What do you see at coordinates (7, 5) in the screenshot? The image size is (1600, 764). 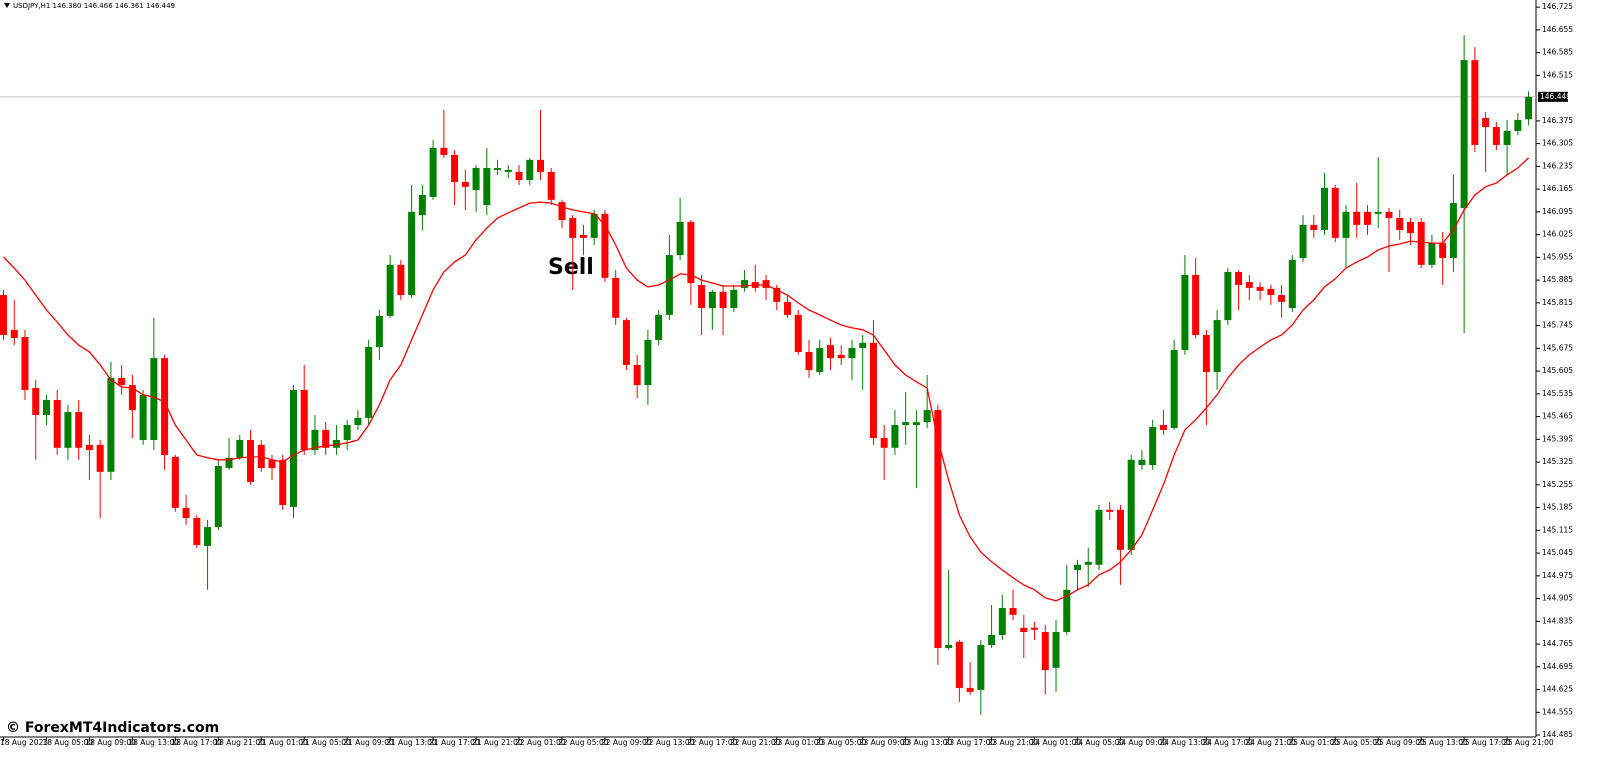 I see `menu-arrow` at bounding box center [7, 5].